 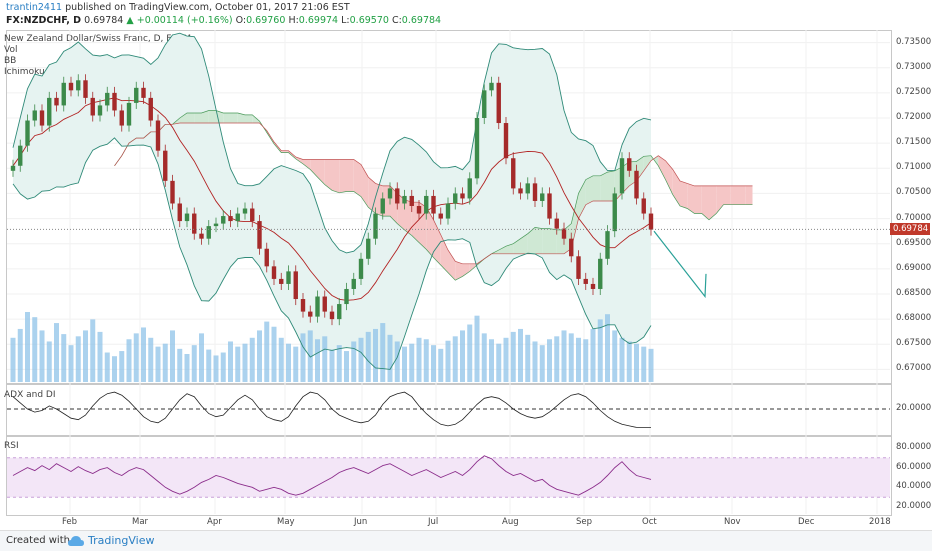 What do you see at coordinates (449, 410) in the screenshot?
I see `adx-pane` at bounding box center [449, 410].